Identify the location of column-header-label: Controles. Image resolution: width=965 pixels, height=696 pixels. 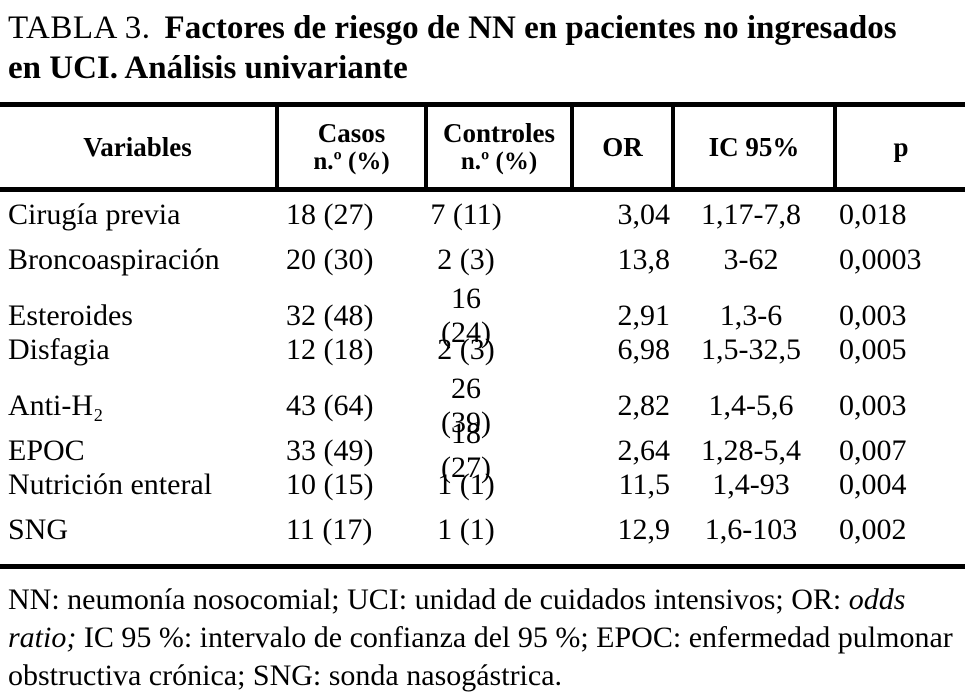
(499, 133).